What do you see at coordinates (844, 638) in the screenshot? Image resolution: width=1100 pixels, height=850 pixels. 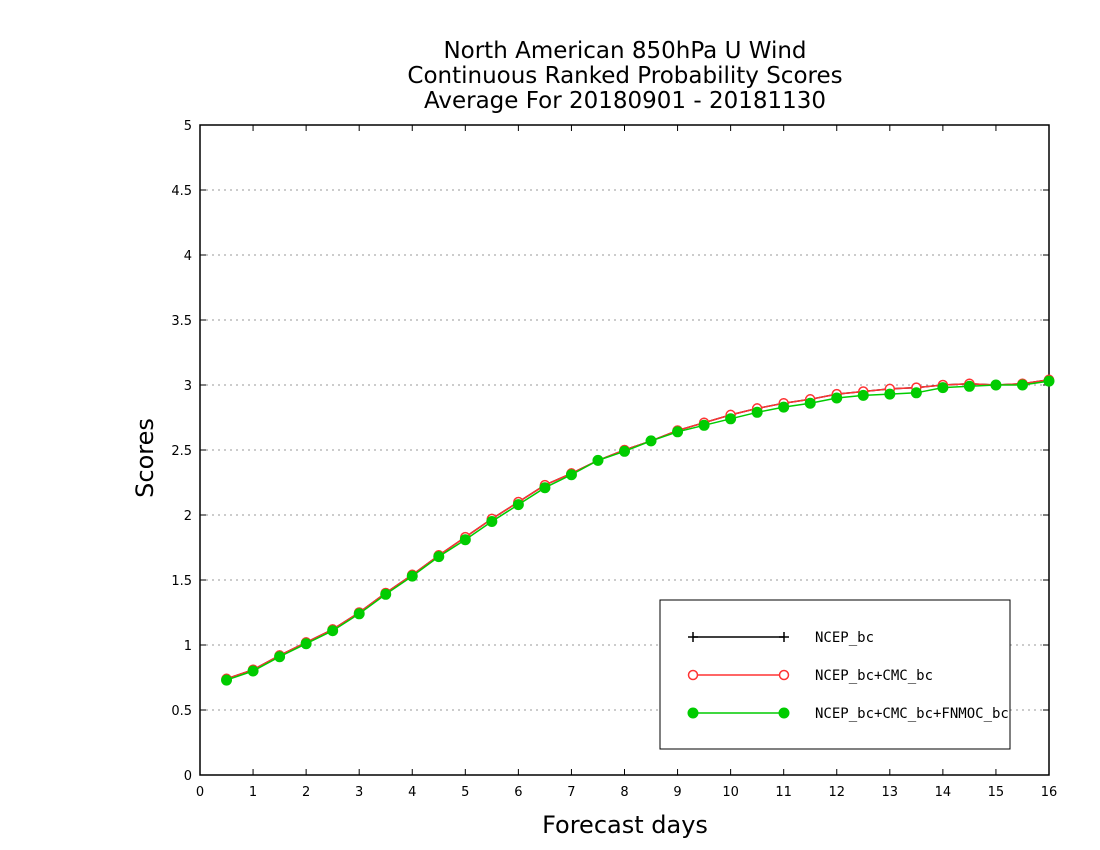 I see `legend-label: NCEP_bc` at bounding box center [844, 638].